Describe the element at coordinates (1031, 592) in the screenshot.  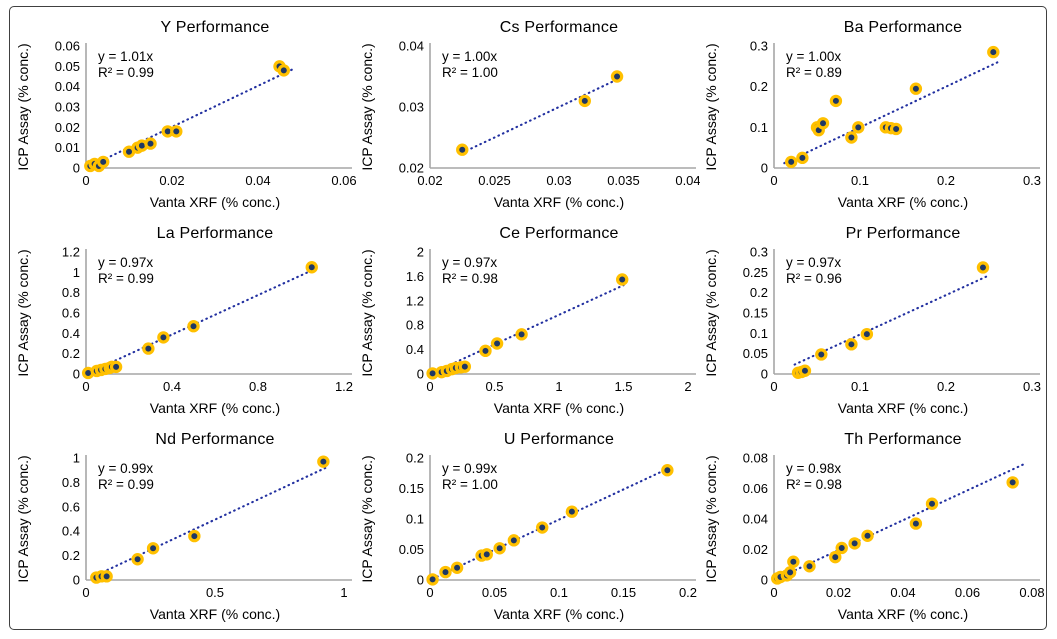
I see `x-tick-label: 0.08` at that location.